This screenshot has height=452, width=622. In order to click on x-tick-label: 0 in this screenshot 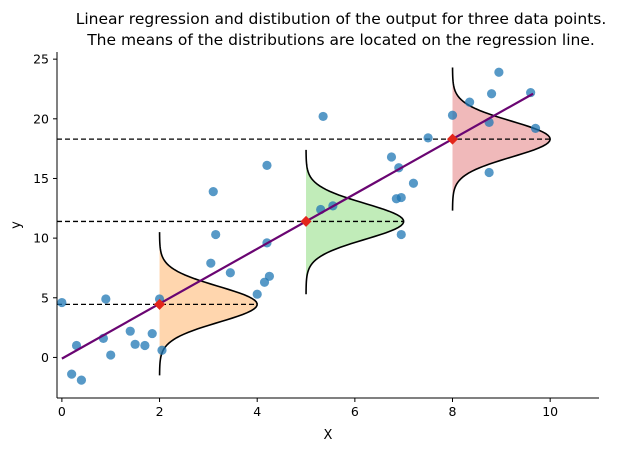, I will do `click(62, 411)`.